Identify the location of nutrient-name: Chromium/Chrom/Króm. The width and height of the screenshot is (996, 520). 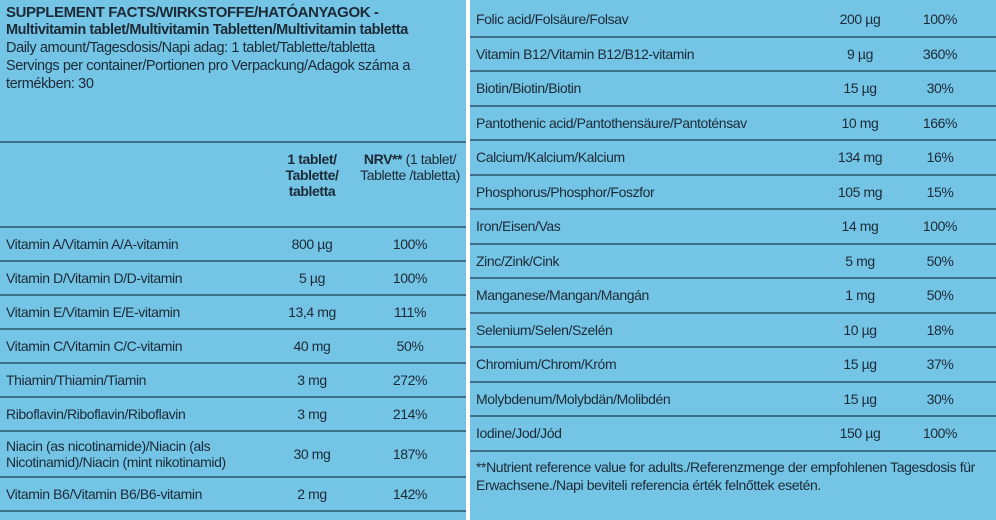
(546, 364).